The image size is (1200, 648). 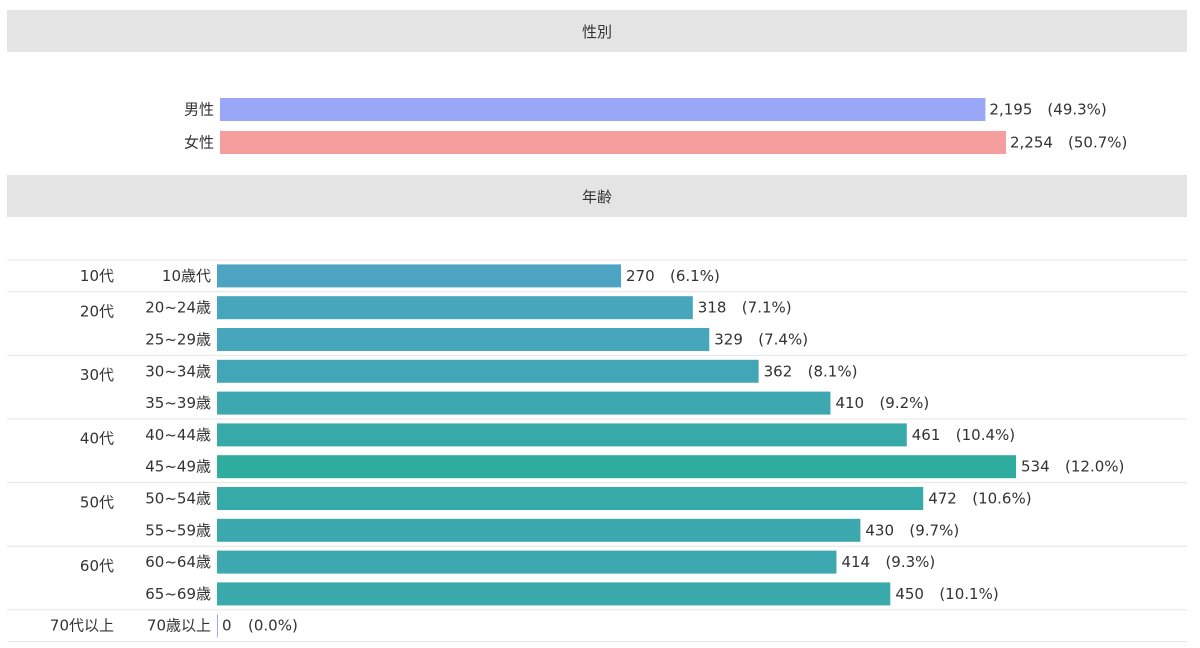 What do you see at coordinates (712, 308) in the screenshot?
I see `age-value-label: 318` at bounding box center [712, 308].